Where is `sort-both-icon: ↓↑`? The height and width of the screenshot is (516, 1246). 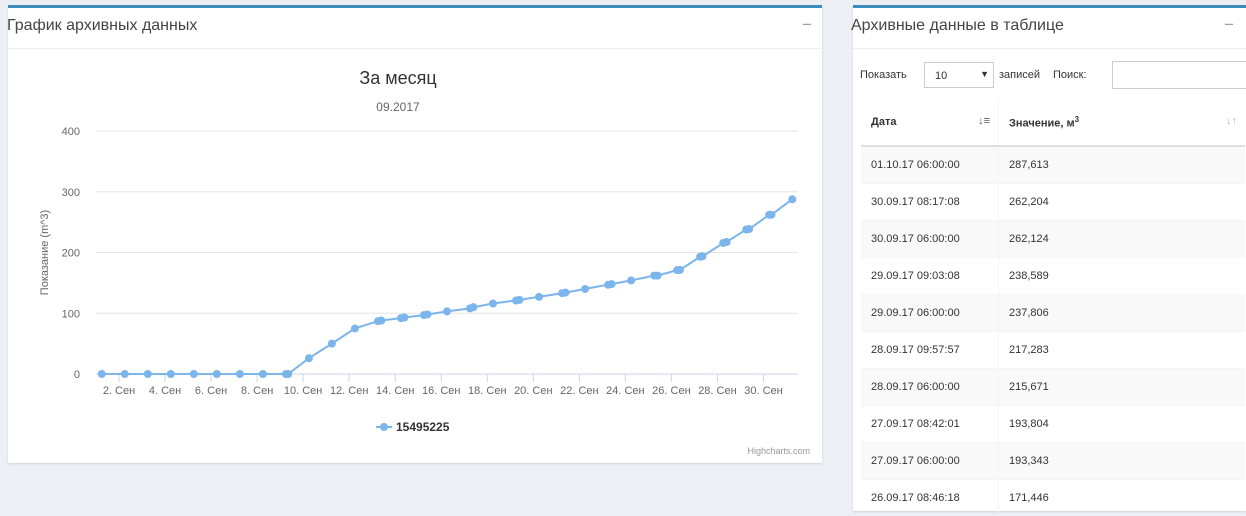
sort-both-icon: ↓↑ is located at coordinates (1231, 121).